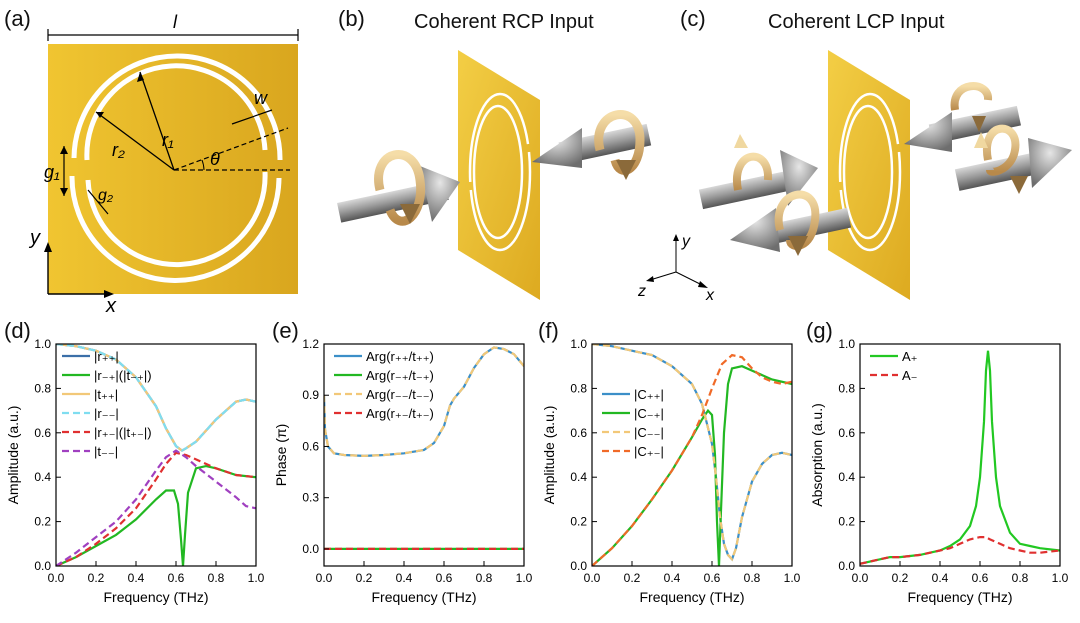 This screenshot has height=623, width=1080. What do you see at coordinates (484, 578) in the screenshot?
I see `x-tick-label-e-4: 0.8` at bounding box center [484, 578].